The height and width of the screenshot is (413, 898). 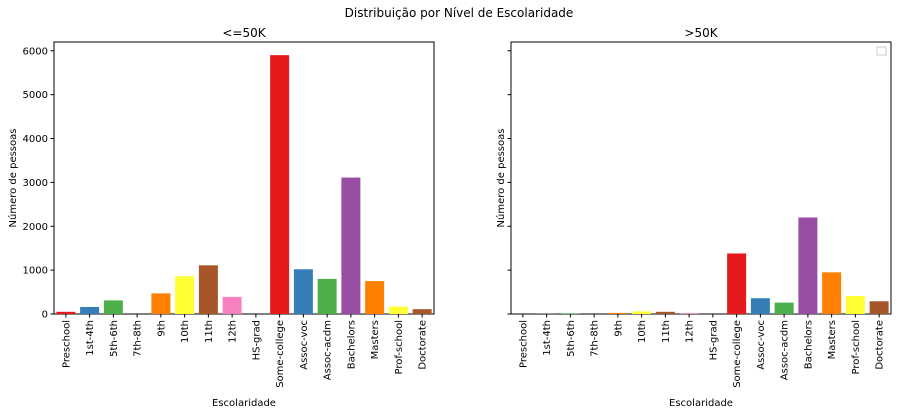 I want to click on y-tick-label: 3000, so click(x=35, y=183).